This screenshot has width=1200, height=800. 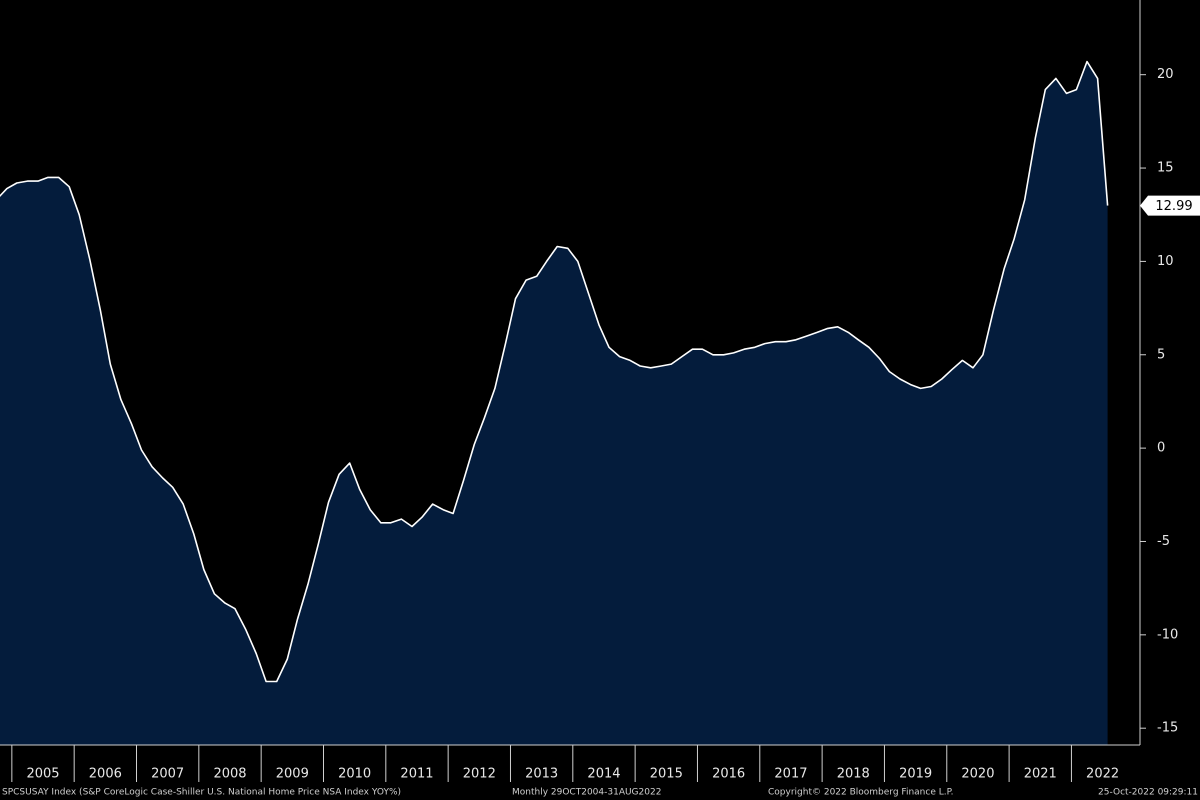 I want to click on y-tick-label: 5, so click(x=1161, y=354).